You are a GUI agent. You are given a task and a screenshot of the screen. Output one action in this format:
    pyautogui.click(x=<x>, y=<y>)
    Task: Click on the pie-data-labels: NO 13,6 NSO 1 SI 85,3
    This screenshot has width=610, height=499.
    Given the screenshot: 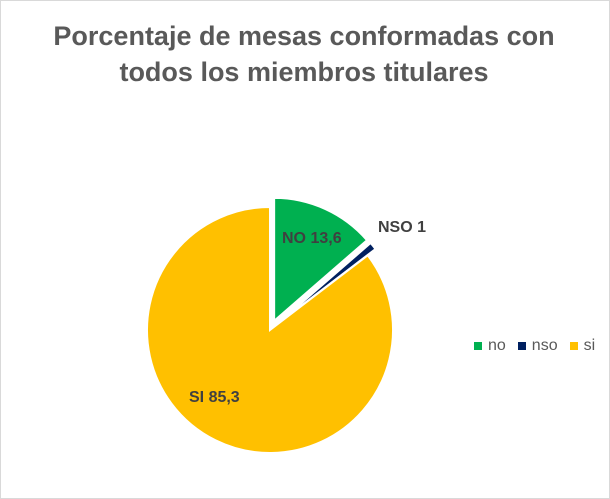 What is the action you would take?
    pyautogui.click(x=307, y=312)
    